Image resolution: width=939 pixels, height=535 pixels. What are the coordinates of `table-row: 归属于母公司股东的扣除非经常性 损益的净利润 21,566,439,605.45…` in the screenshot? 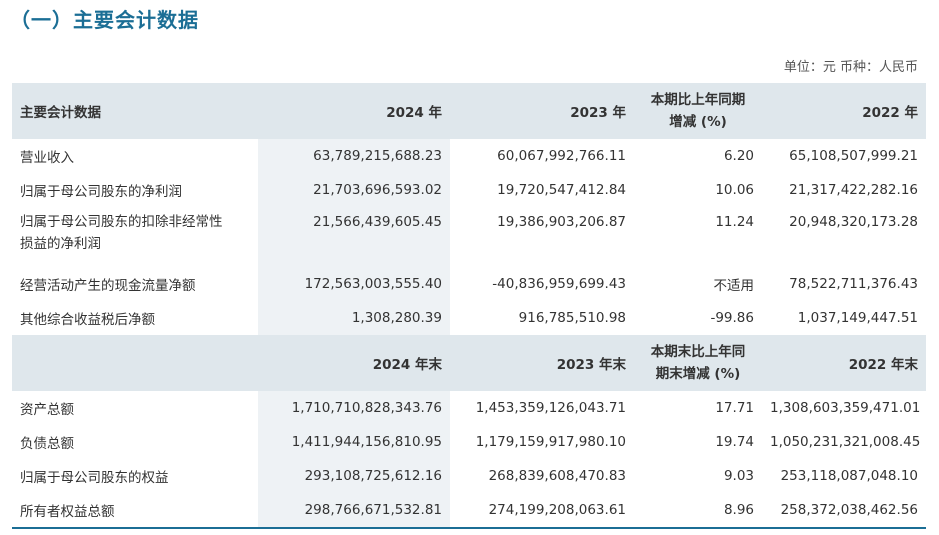 It's located at (469, 237).